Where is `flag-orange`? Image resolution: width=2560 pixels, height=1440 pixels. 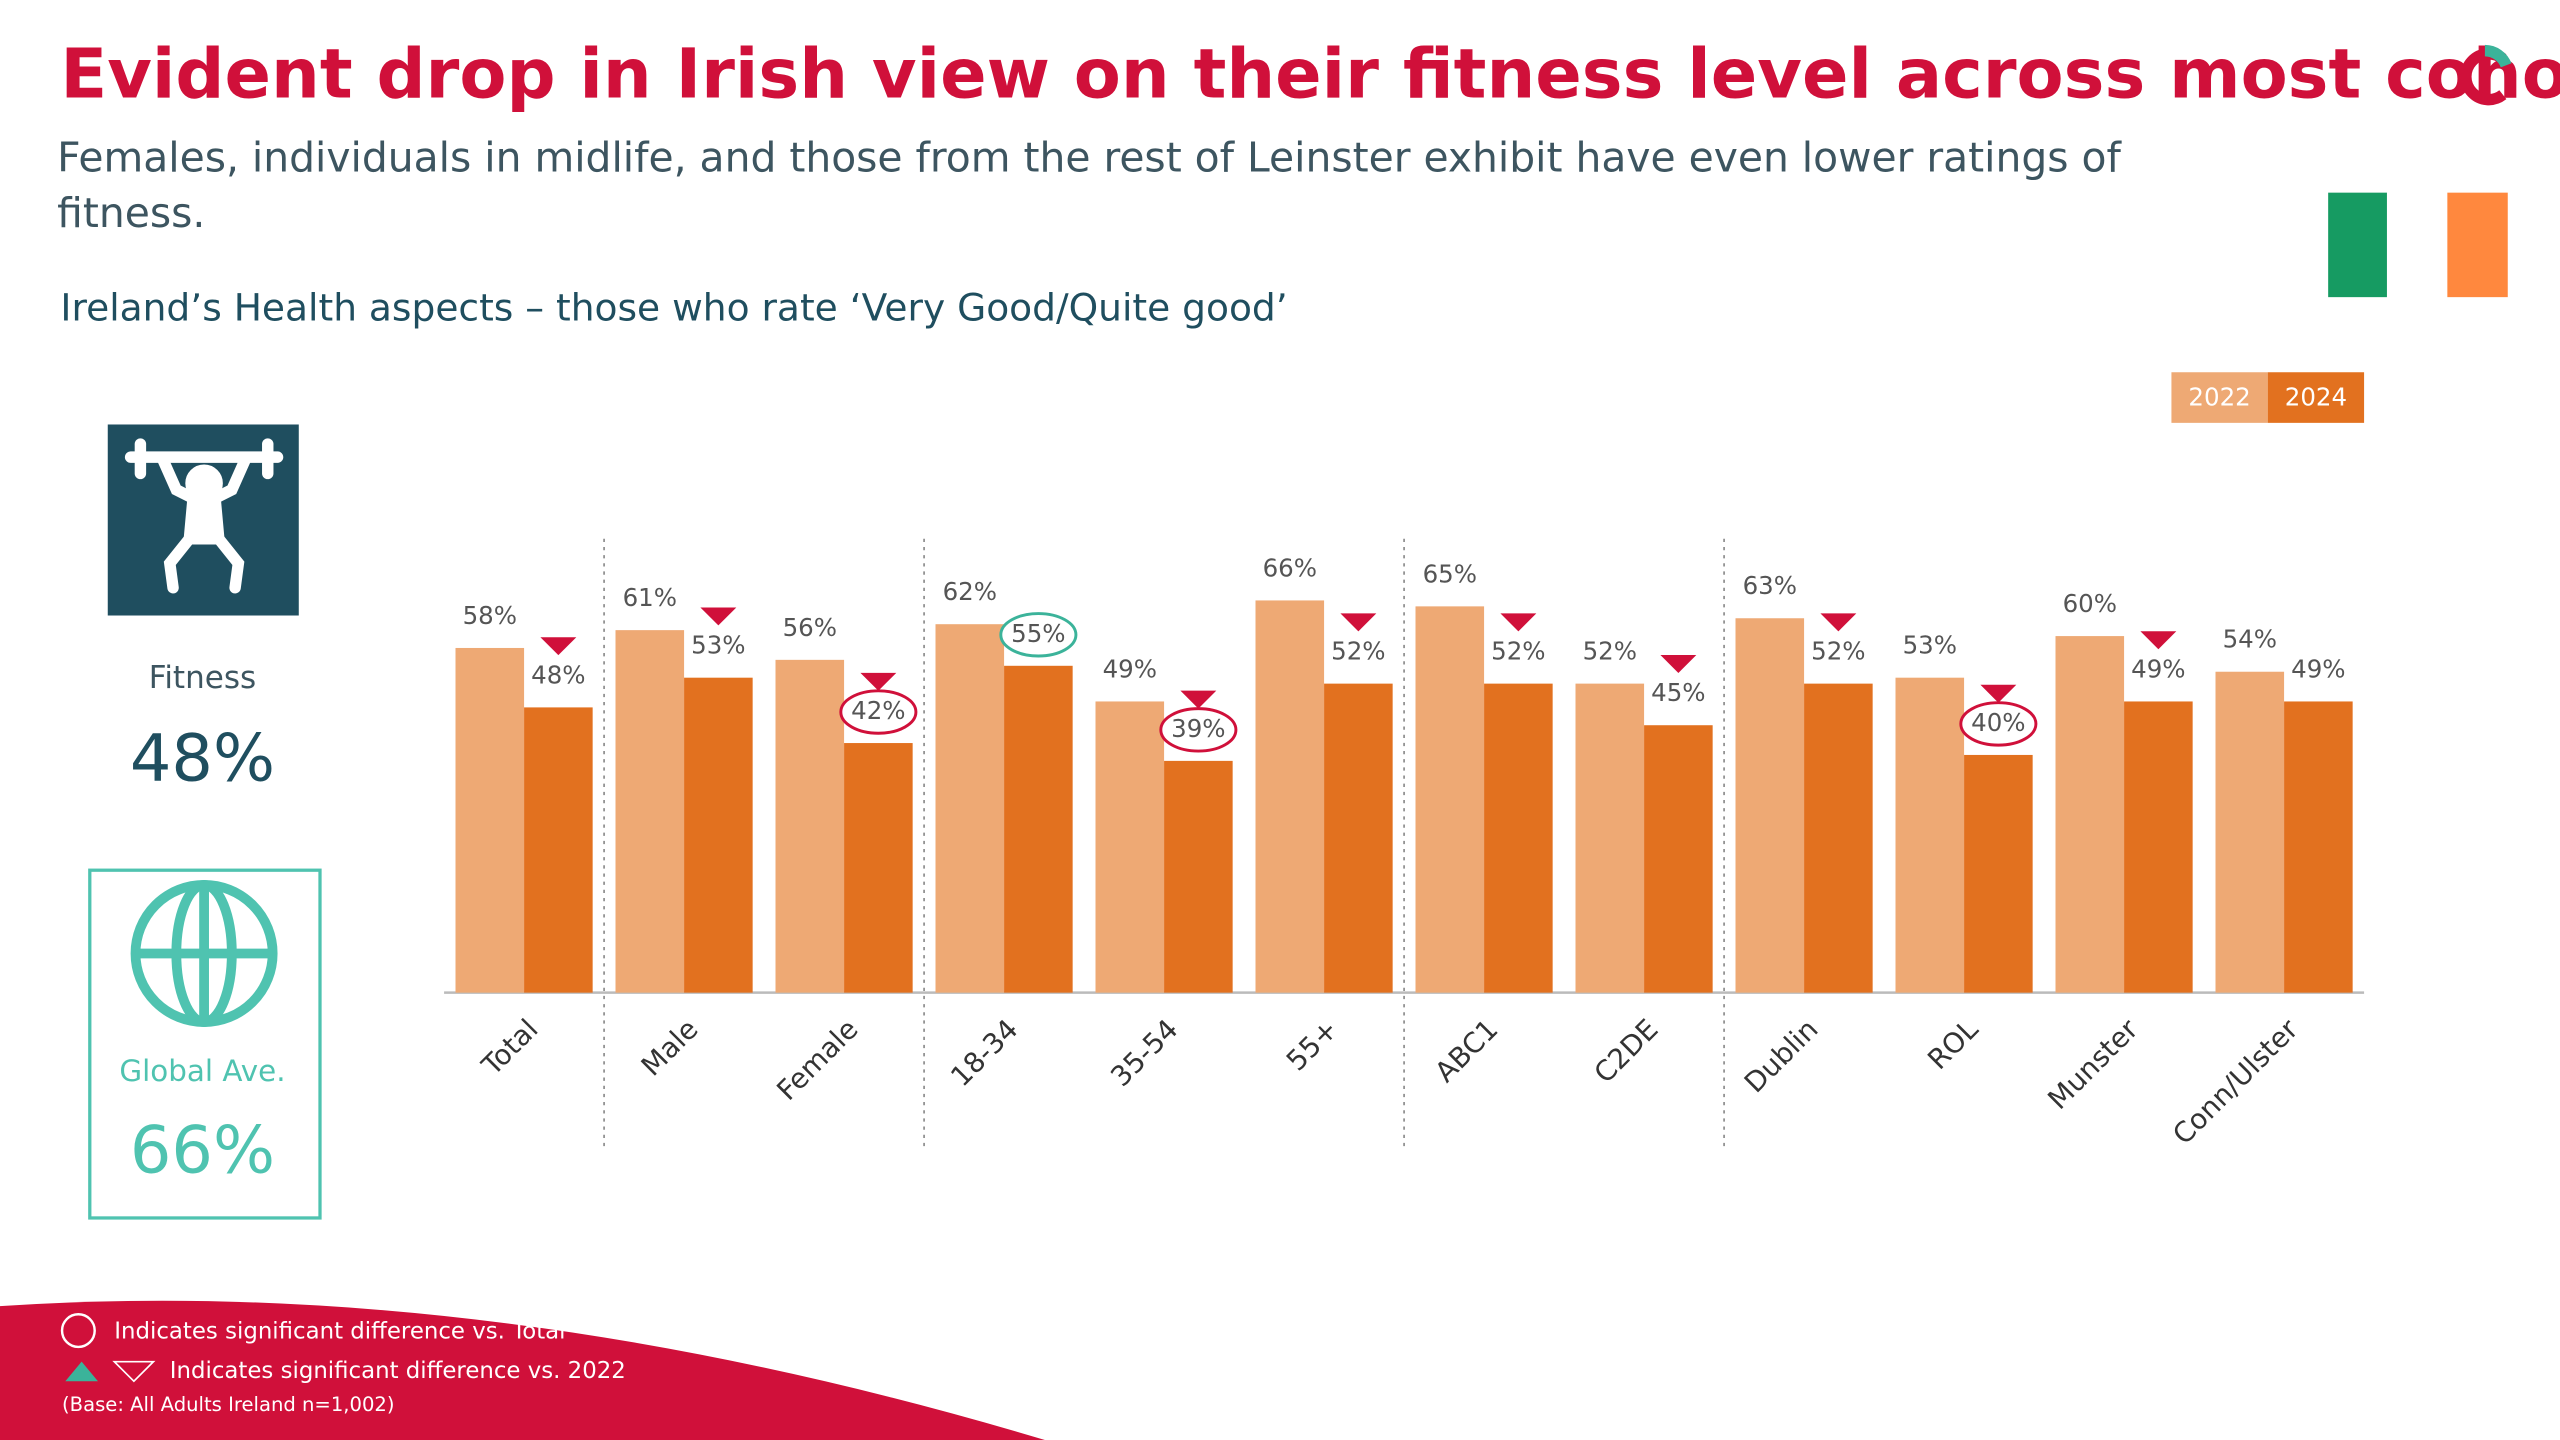 flag-orange is located at coordinates (2477, 245).